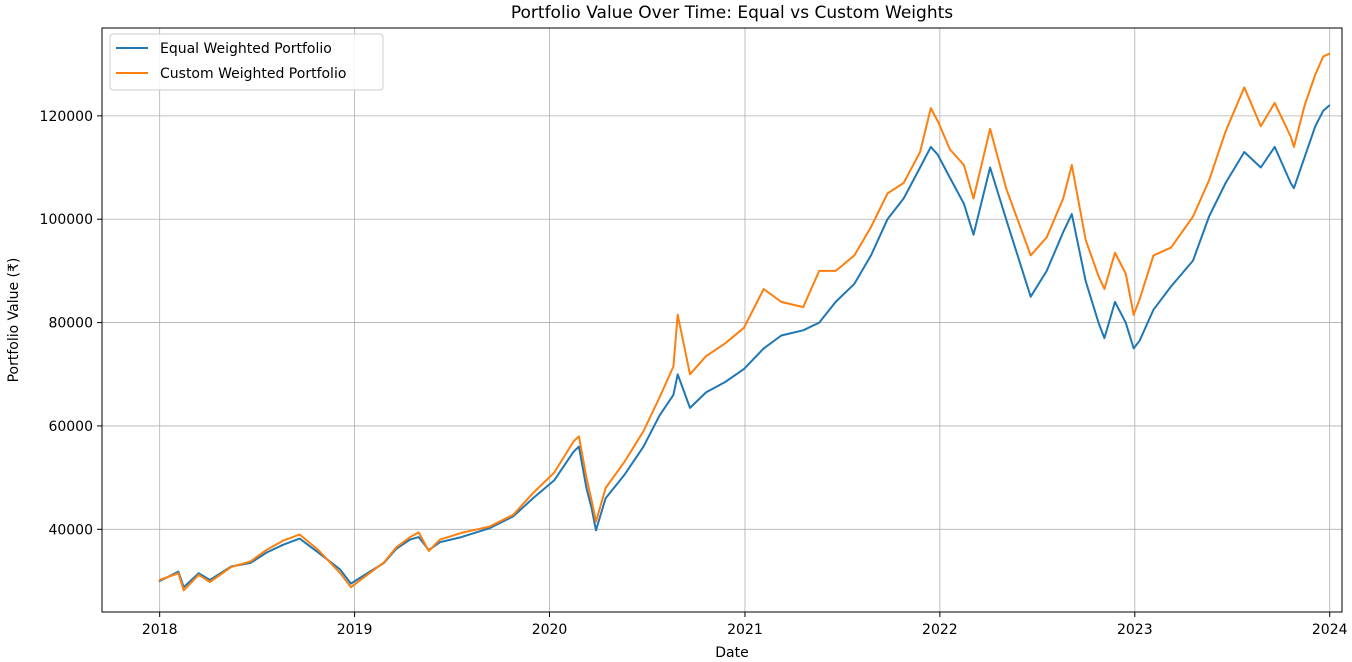 Image resolution: width=1352 pixels, height=662 pixels. I want to click on x-axis-title: Date, so click(731, 653).